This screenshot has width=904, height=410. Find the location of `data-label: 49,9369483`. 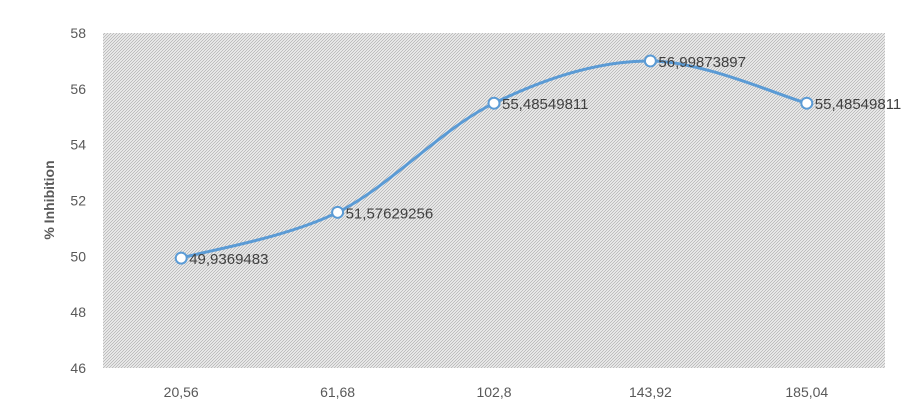

data-label: 49,9369483 is located at coordinates (228, 259).